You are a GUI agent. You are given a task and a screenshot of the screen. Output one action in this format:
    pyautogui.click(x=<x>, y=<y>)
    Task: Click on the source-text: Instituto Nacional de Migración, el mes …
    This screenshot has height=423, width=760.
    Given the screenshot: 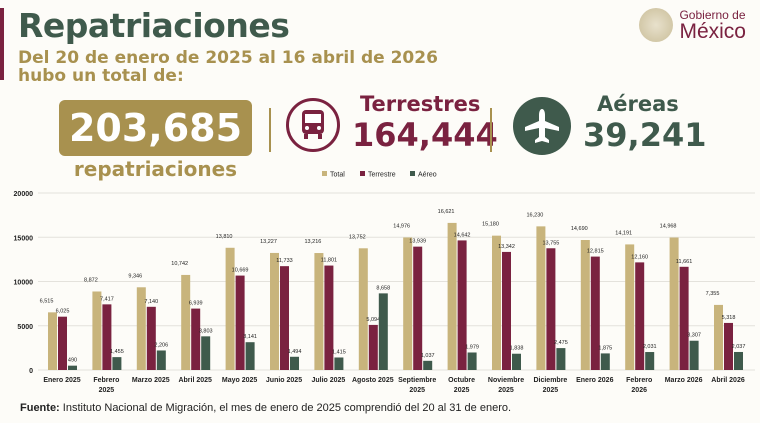 What is the action you would take?
    pyautogui.click(x=287, y=408)
    